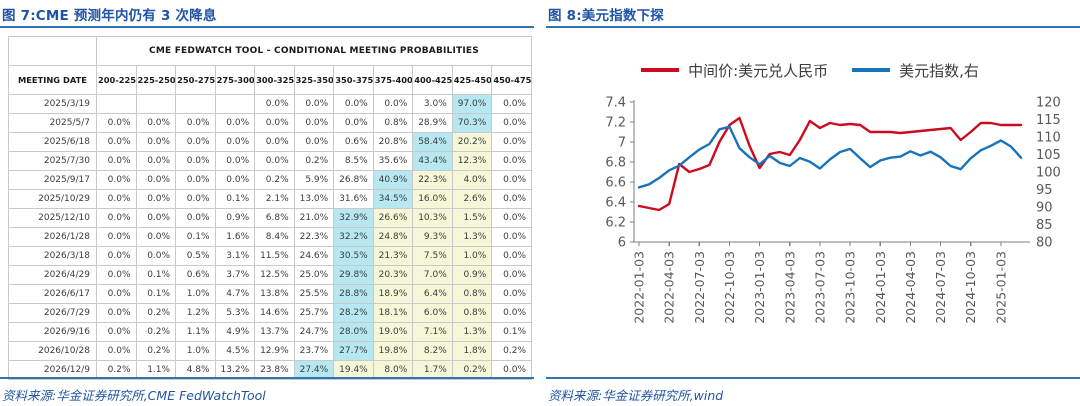  I want to click on x-axis-label: 2022-04-03, so click(669, 287).